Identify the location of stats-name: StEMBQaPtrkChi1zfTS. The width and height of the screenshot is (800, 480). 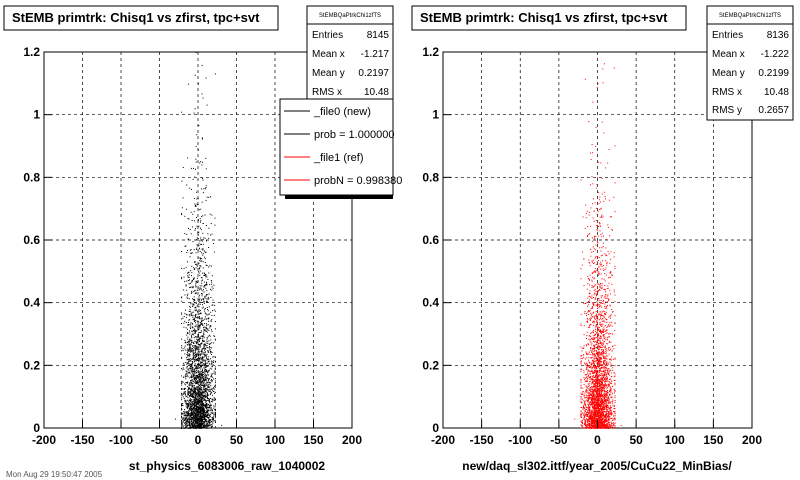
(350, 16).